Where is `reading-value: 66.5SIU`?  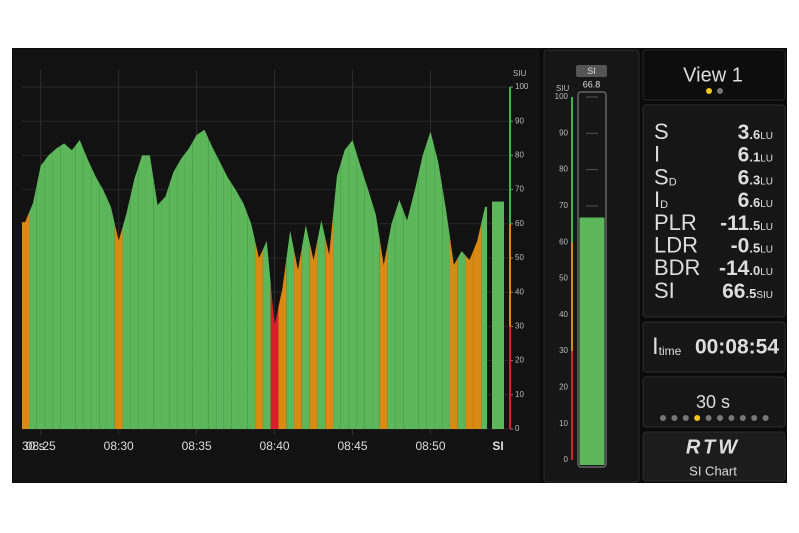 reading-value: 66.5SIU is located at coordinates (747, 290).